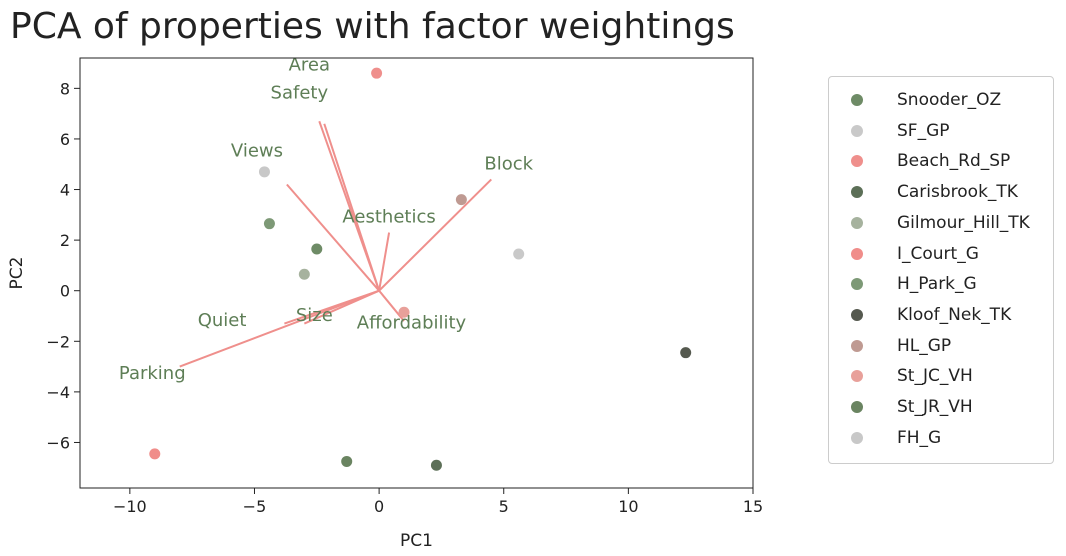  Describe the element at coordinates (58, 341) in the screenshot. I see `y-tick-label: −2` at that location.